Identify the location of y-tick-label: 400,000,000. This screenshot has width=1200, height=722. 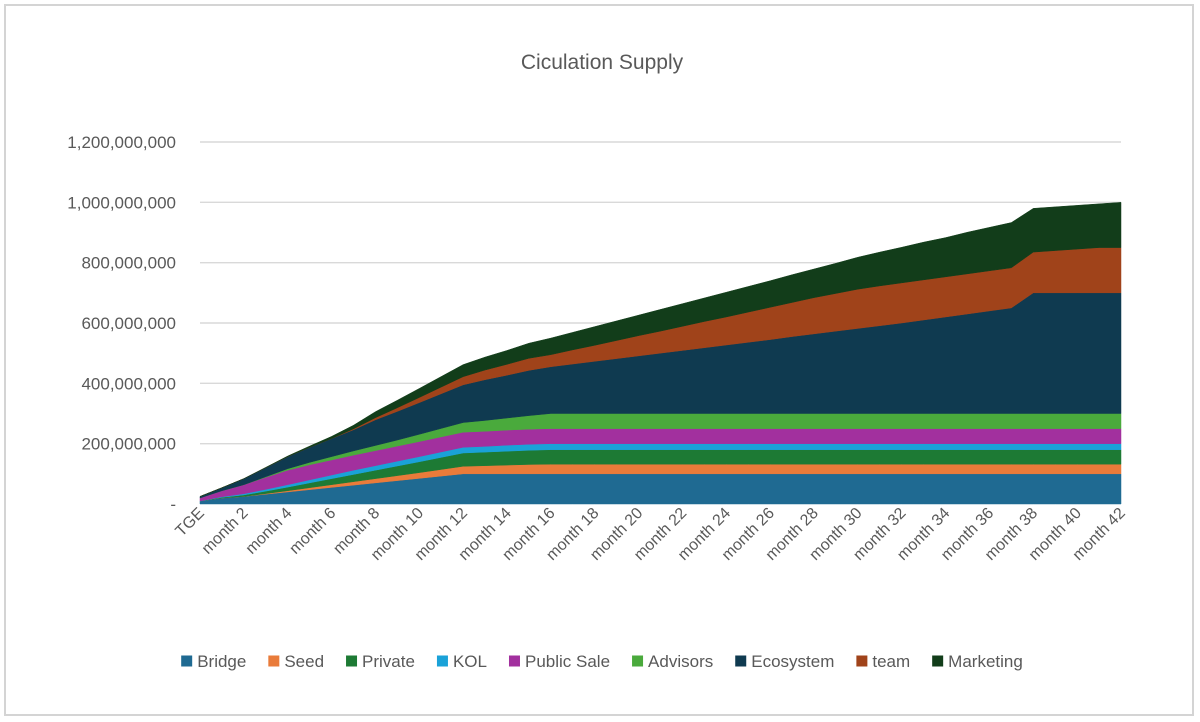
(128, 383).